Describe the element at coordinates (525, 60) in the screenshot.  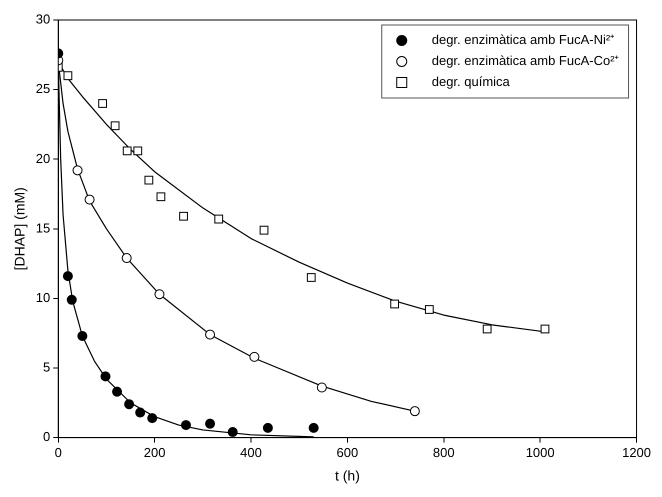
I see `legend-label: degr. enzimàtica amb FucA-Co²⁺` at that location.